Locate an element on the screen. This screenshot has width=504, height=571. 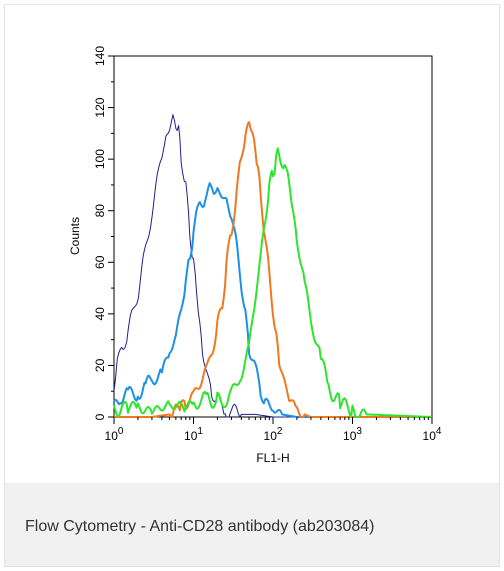
y-tick-label-0: 0 is located at coordinates (100, 416).